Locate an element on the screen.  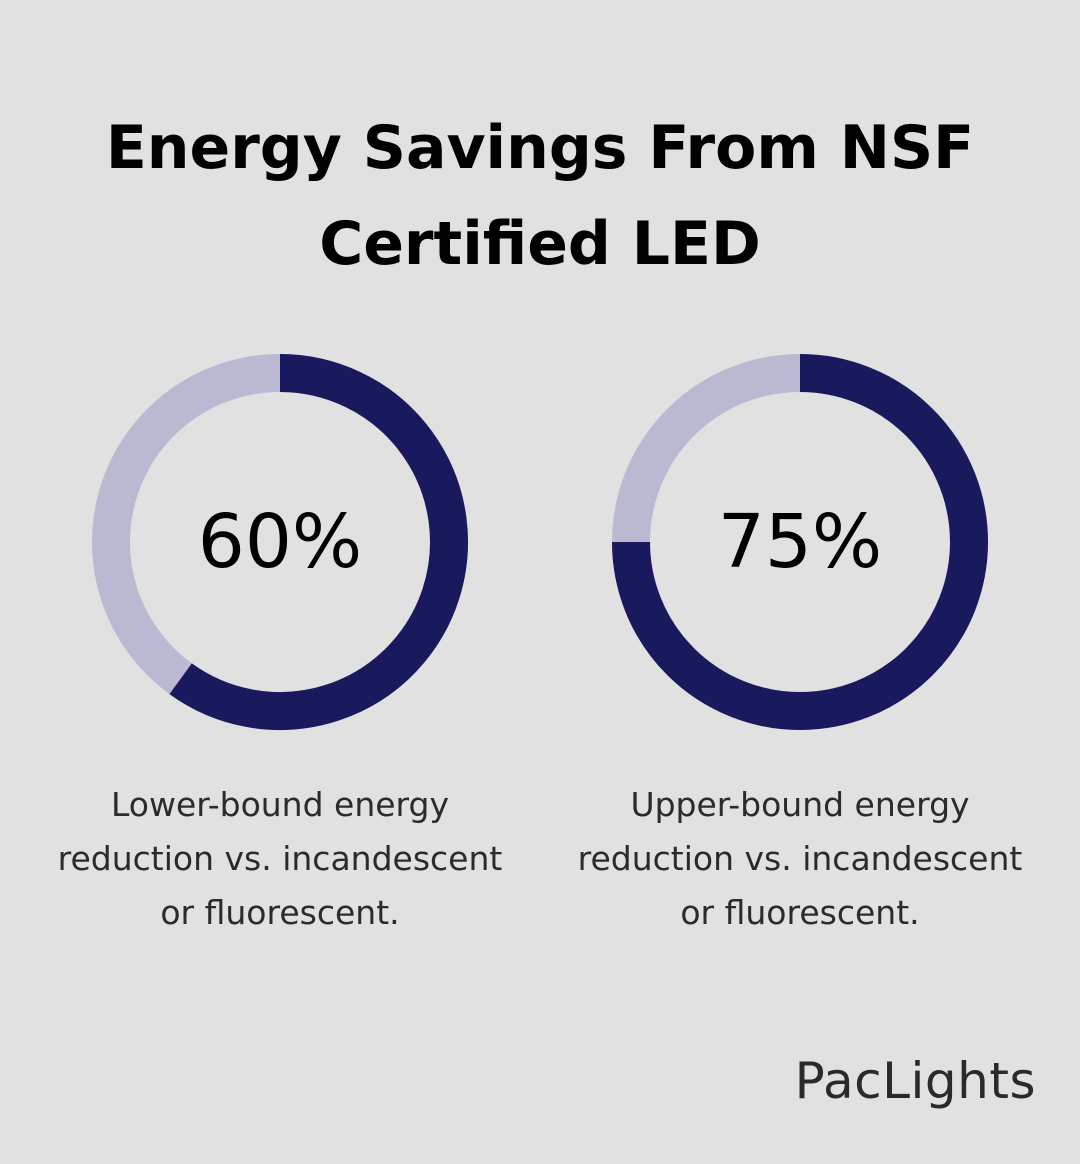
donut-chart-lower-bound: 60% is located at coordinates (280, 542).